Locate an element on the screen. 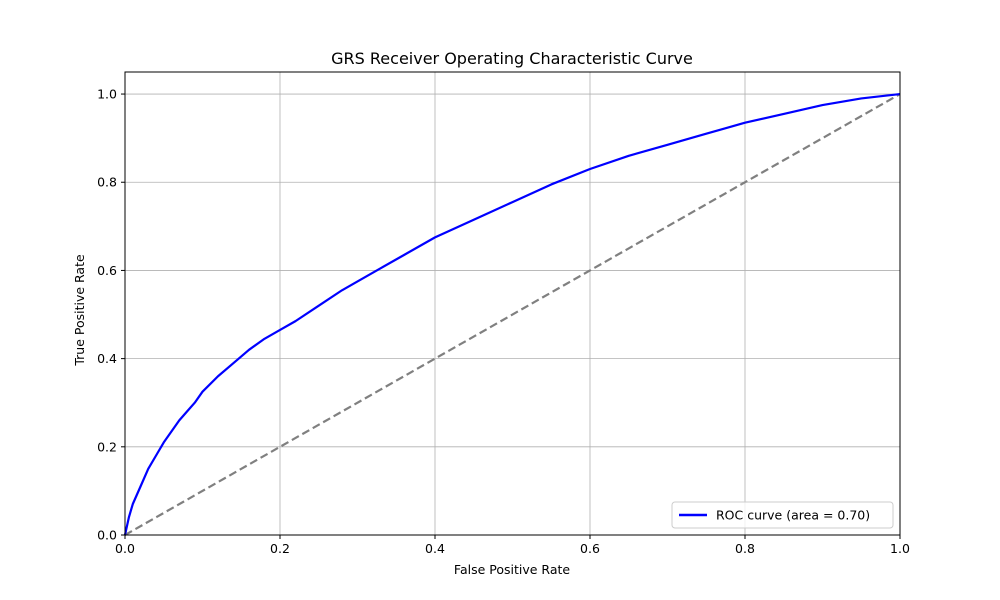 The image size is (1000, 600). x-tick-label: 0.2 is located at coordinates (280, 548).